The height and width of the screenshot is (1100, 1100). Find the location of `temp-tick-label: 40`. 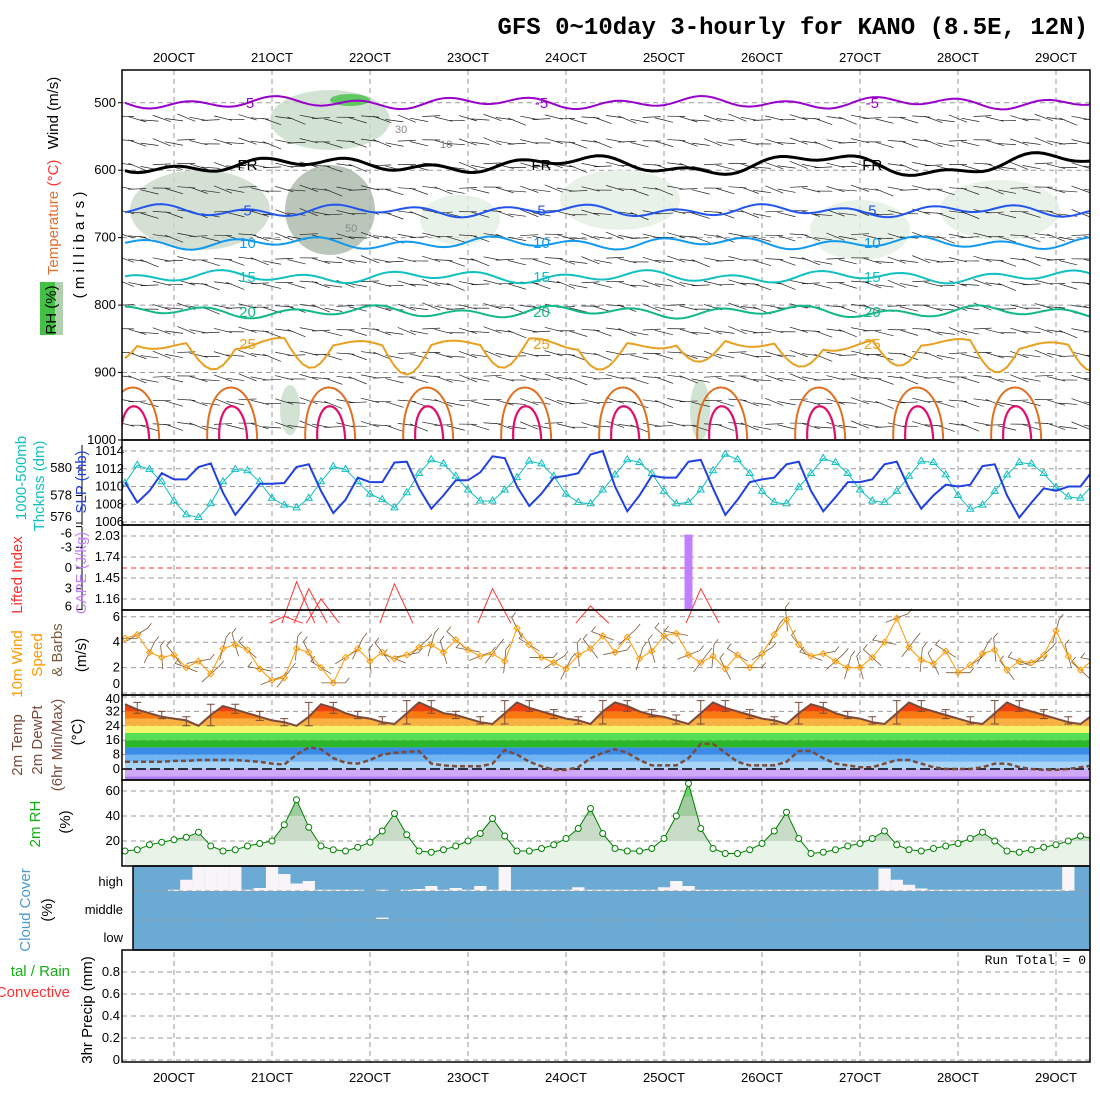

temp-tick-label: 40 is located at coordinates (113, 698).